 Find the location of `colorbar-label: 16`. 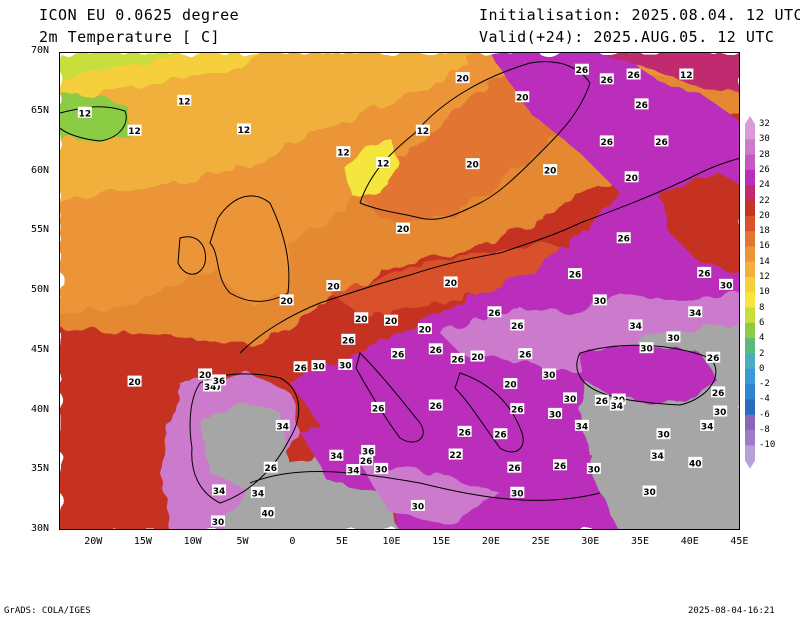

colorbar-label: 16 is located at coordinates (764, 246).